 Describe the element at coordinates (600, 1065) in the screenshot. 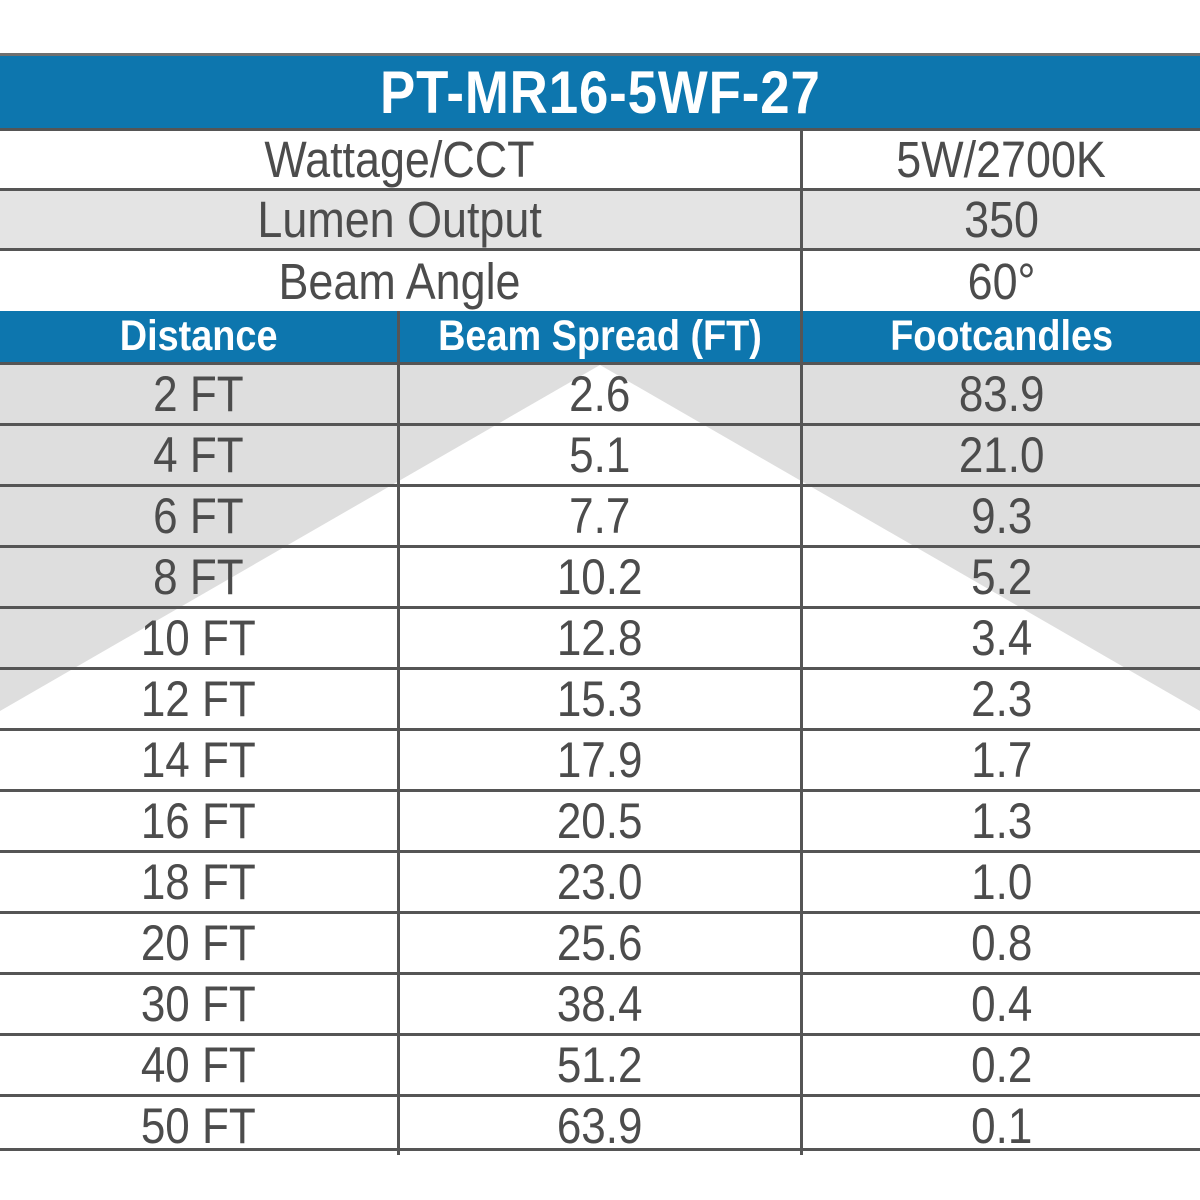

I see `beam-spread-cell-value: 51.2` at that location.